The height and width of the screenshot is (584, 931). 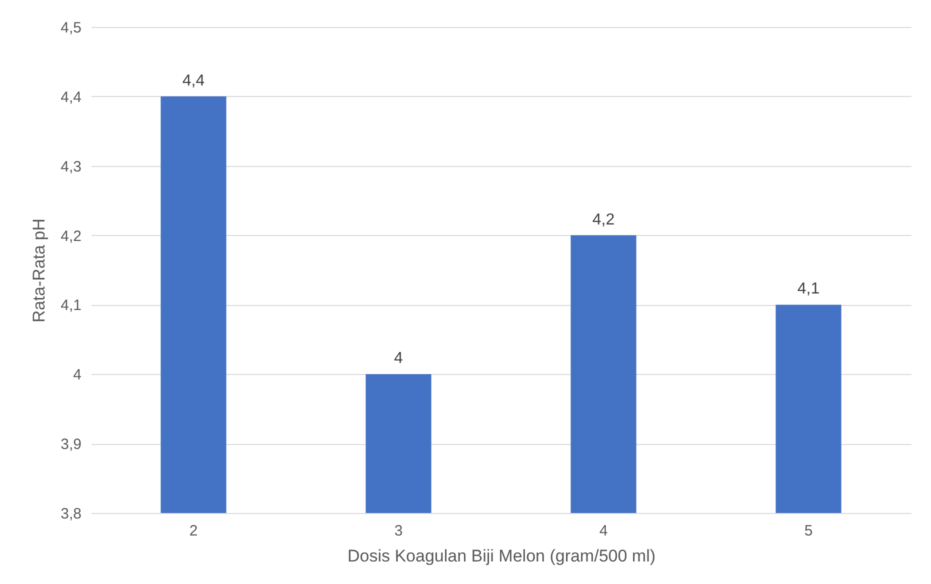 What do you see at coordinates (808, 289) in the screenshot?
I see `data-label: 4,1` at bounding box center [808, 289].